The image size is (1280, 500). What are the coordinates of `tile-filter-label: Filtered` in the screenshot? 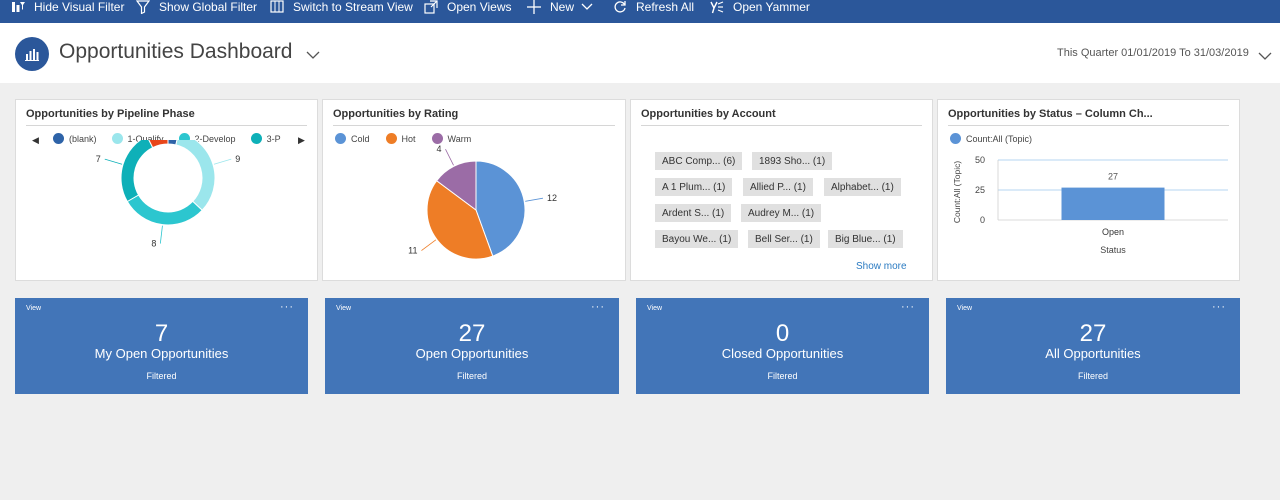 It's located at (161, 376).